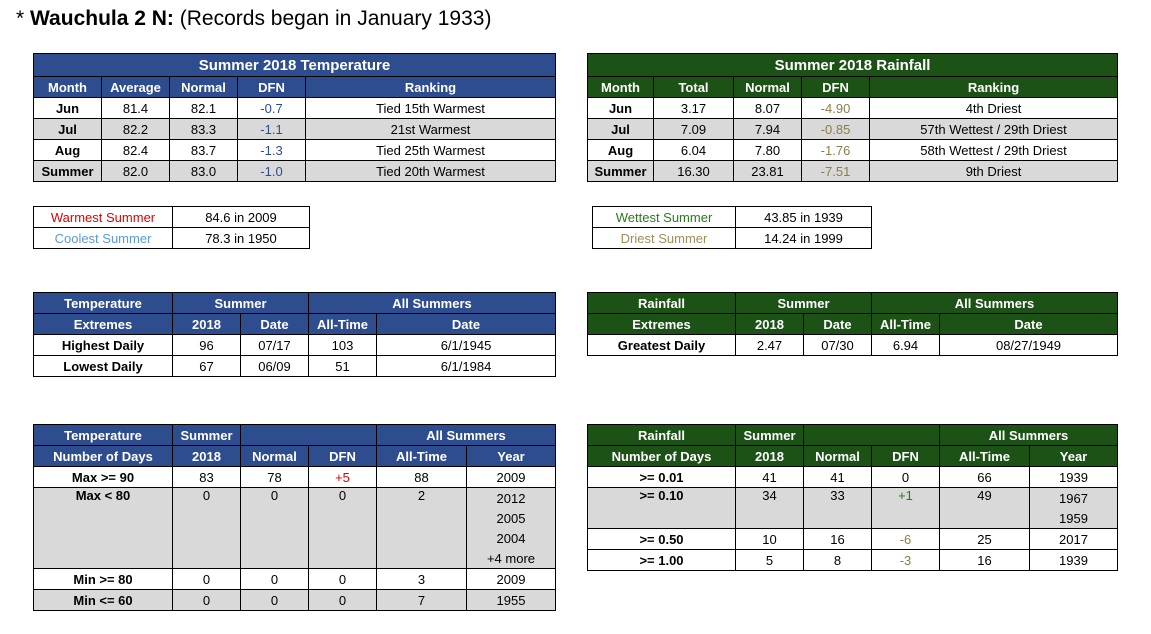  I want to click on col-dfn: DFN, so click(835, 87).